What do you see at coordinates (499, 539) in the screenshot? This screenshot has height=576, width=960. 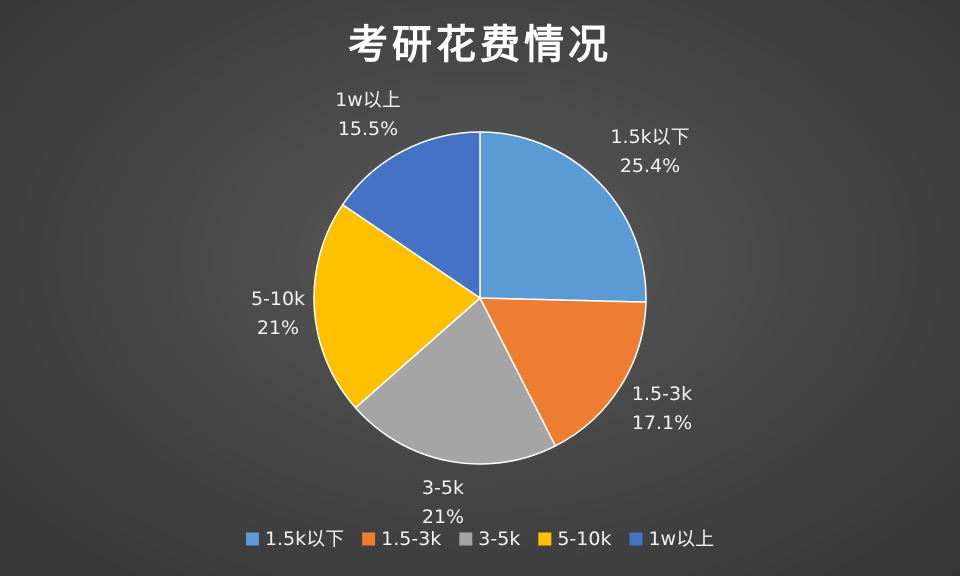 I see `legend-label: 3-5k` at bounding box center [499, 539].